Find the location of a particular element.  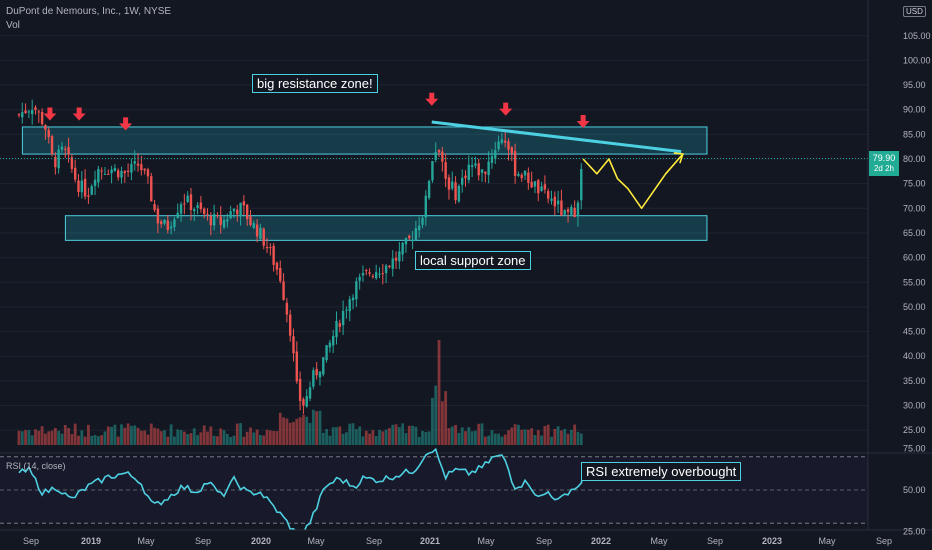

currency-label: USD is located at coordinates (914, 11).